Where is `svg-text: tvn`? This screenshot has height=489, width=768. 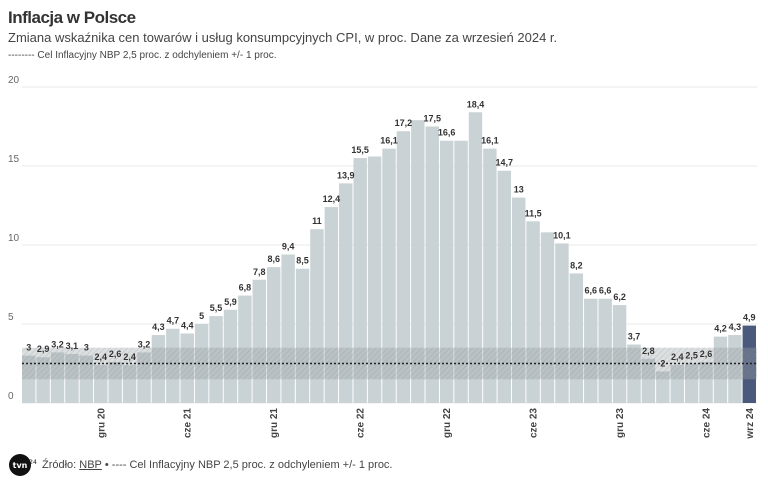 svg-text: tvn is located at coordinates (20, 465).